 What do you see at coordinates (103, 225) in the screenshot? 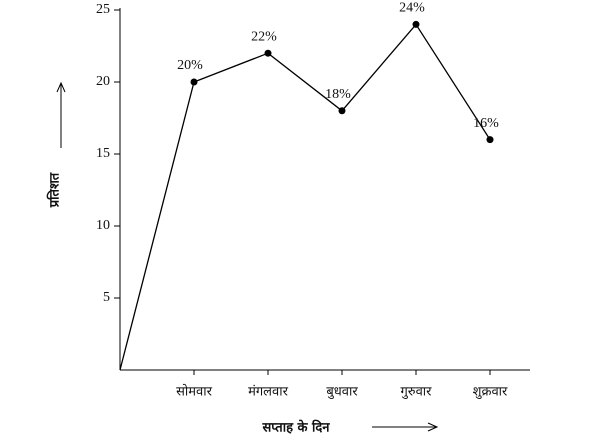
I see `y-tick-label: 10` at bounding box center [103, 225].